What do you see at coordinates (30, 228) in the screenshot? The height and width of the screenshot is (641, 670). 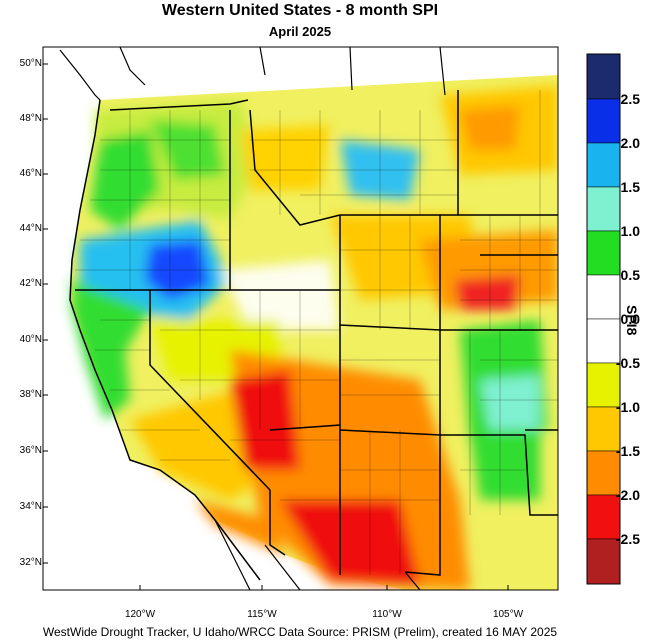 I see `lat-label: 44°N` at bounding box center [30, 228].